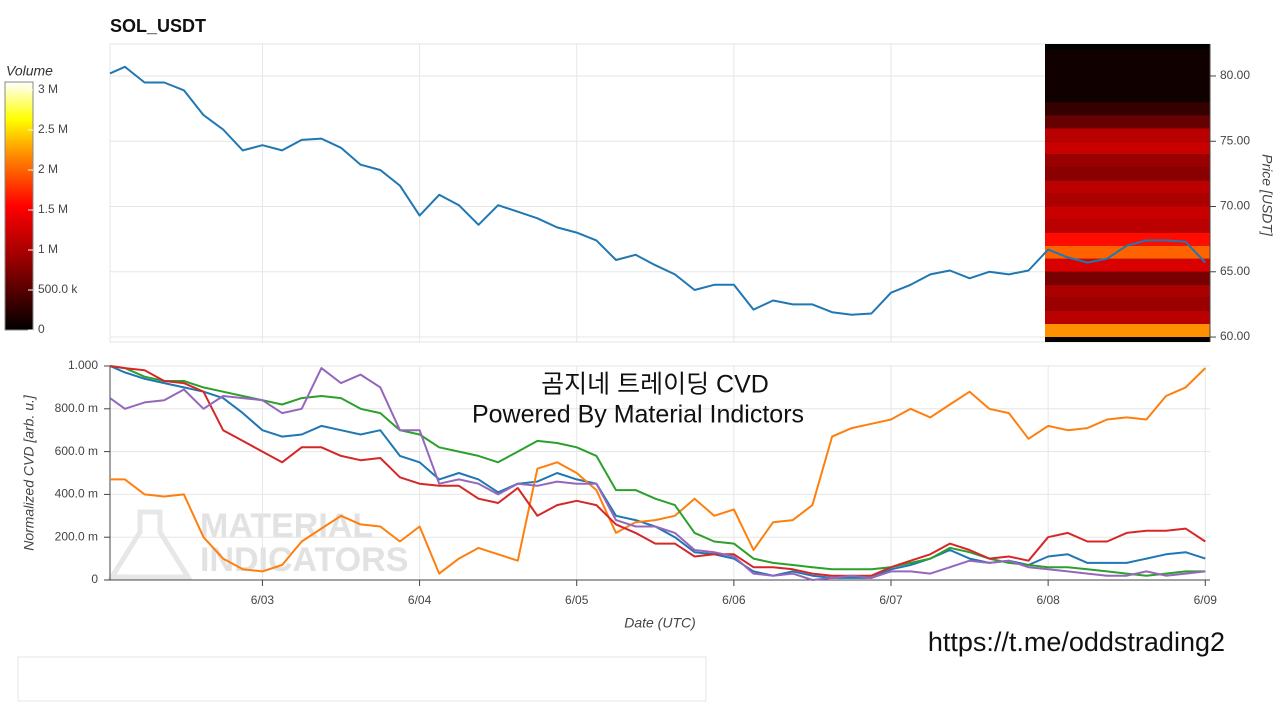 The width and height of the screenshot is (1280, 702). What do you see at coordinates (53, 209) in the screenshot?
I see `colorbar-tick-label: 1.5 M` at bounding box center [53, 209].